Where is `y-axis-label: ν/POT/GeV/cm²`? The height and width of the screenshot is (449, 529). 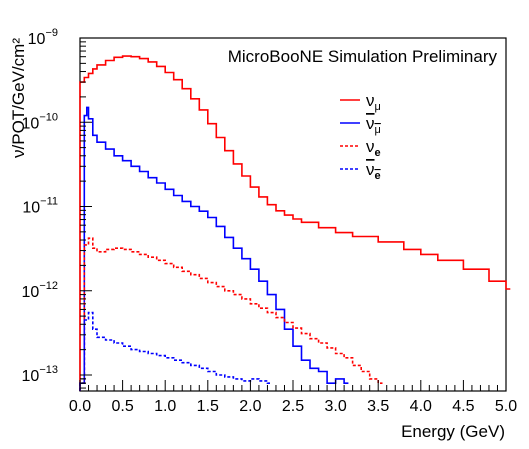
y-axis-label: ν/POT/GeV/cm² is located at coordinates (18, 98).